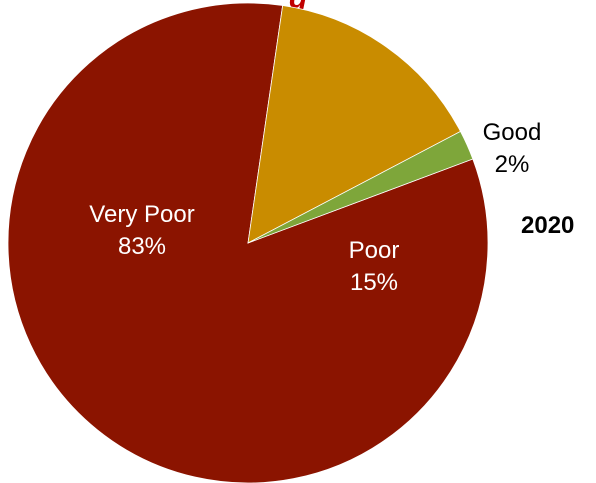 This screenshot has height=483, width=596. What do you see at coordinates (548, 225) in the screenshot?
I see `year-label: 2020` at bounding box center [548, 225].